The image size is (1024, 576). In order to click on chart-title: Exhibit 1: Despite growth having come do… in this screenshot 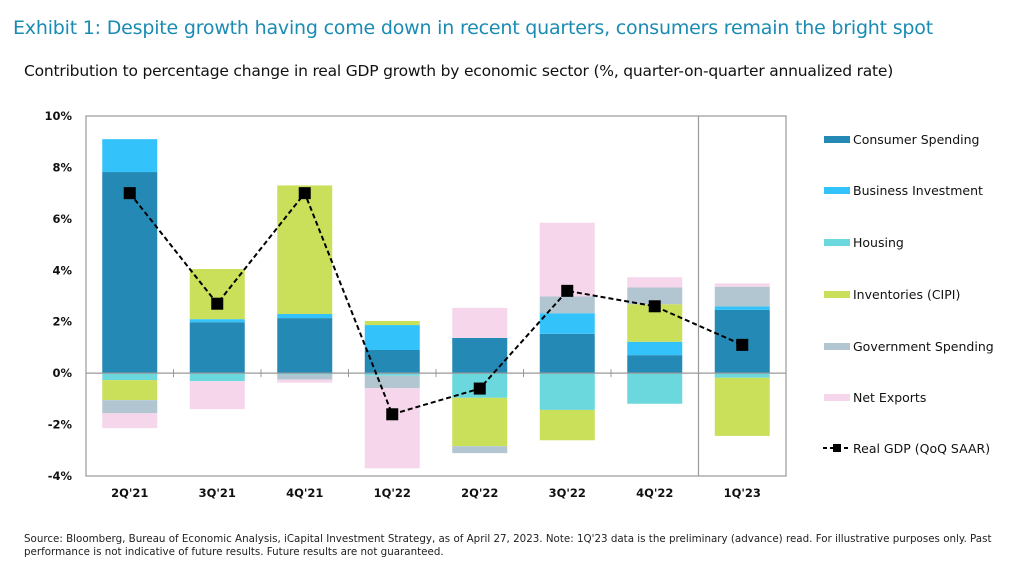, I will do `click(473, 28)`.